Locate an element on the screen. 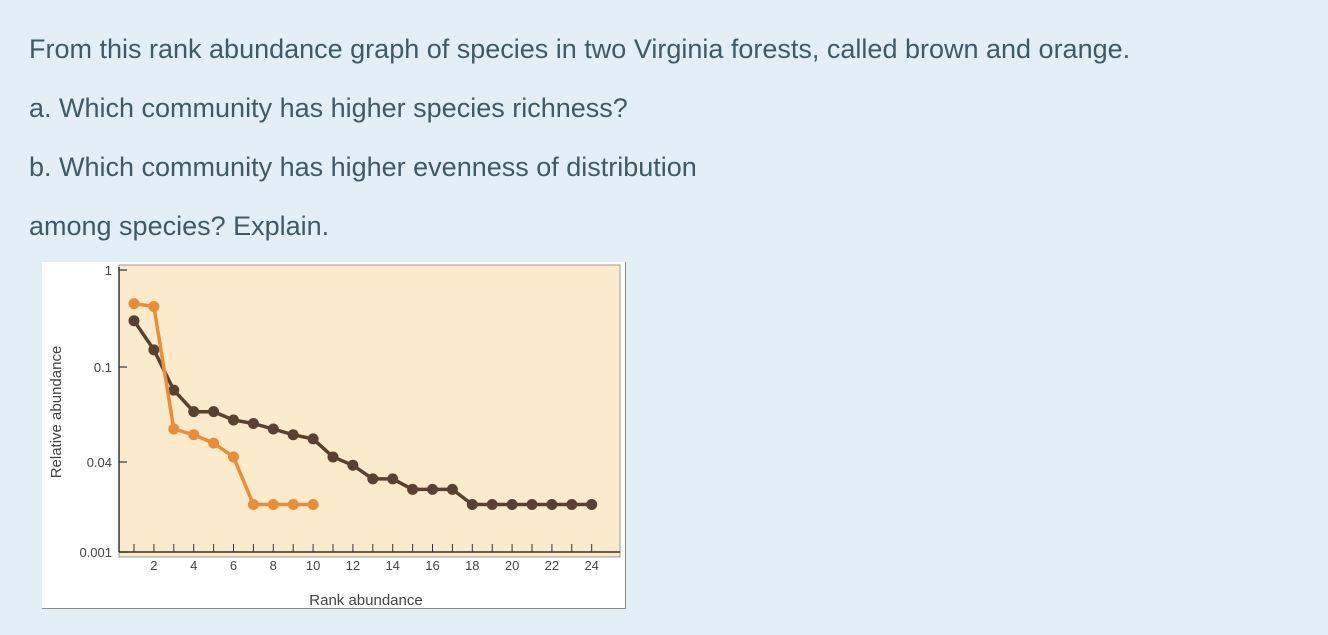 This screenshot has height=635, width=1328. y-tick-label: 0.1 is located at coordinates (103, 367).